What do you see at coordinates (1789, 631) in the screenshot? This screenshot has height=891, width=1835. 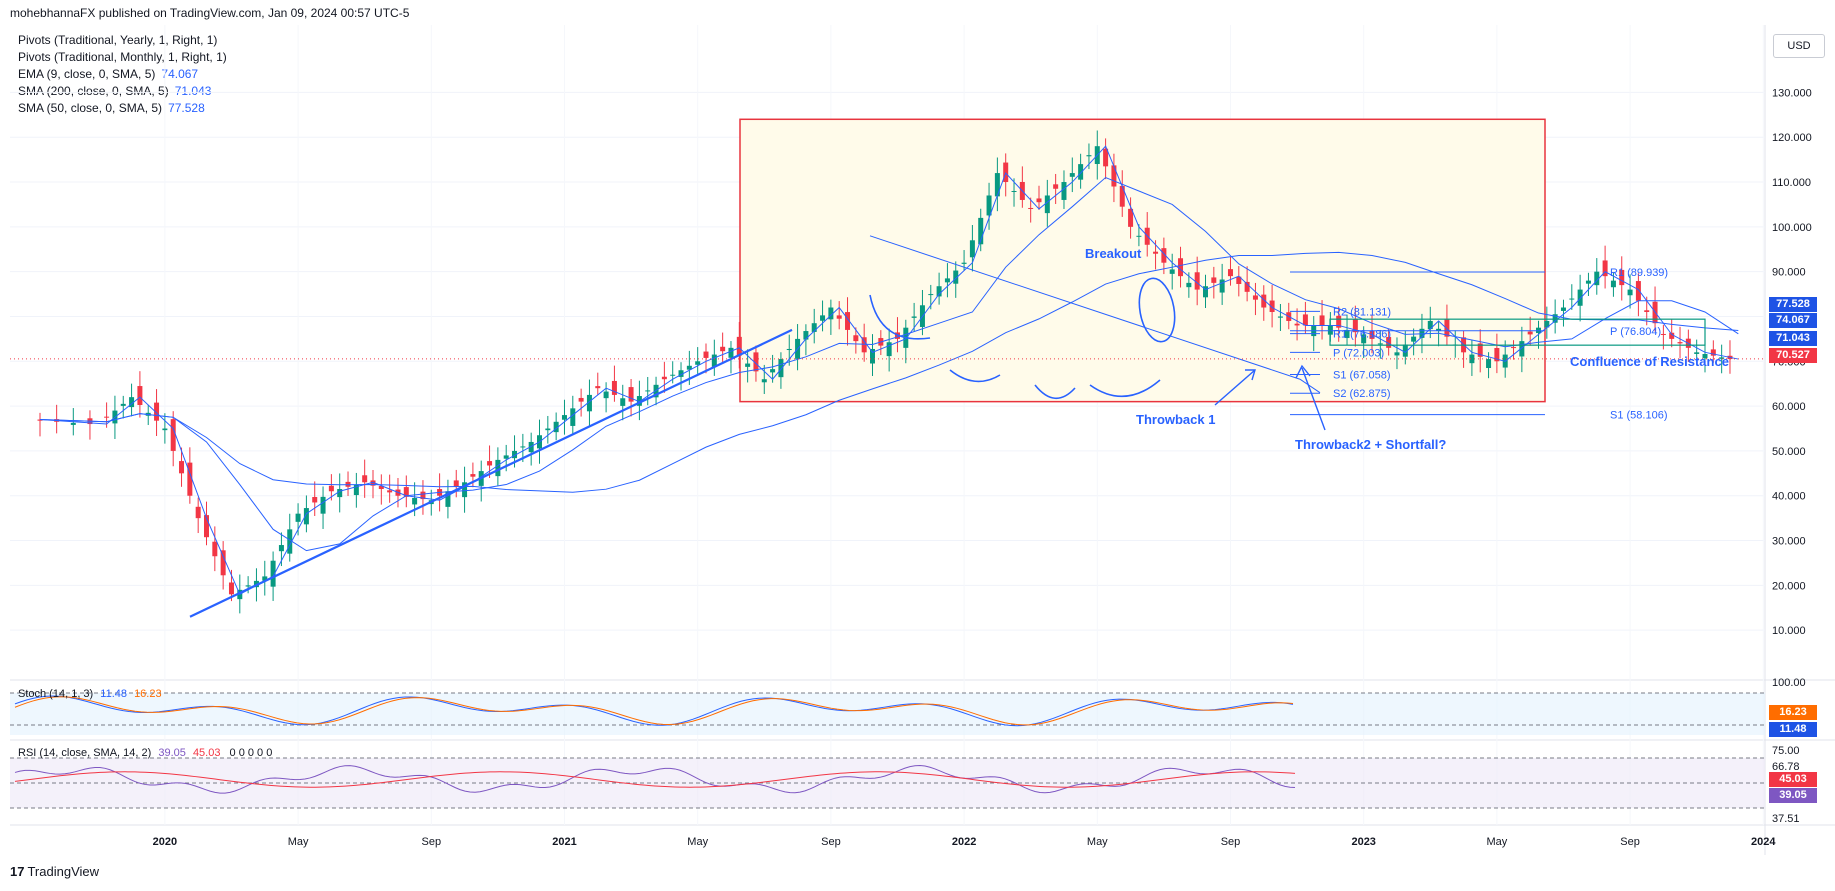 I see `y-tick-label: 10.000` at bounding box center [1789, 631].